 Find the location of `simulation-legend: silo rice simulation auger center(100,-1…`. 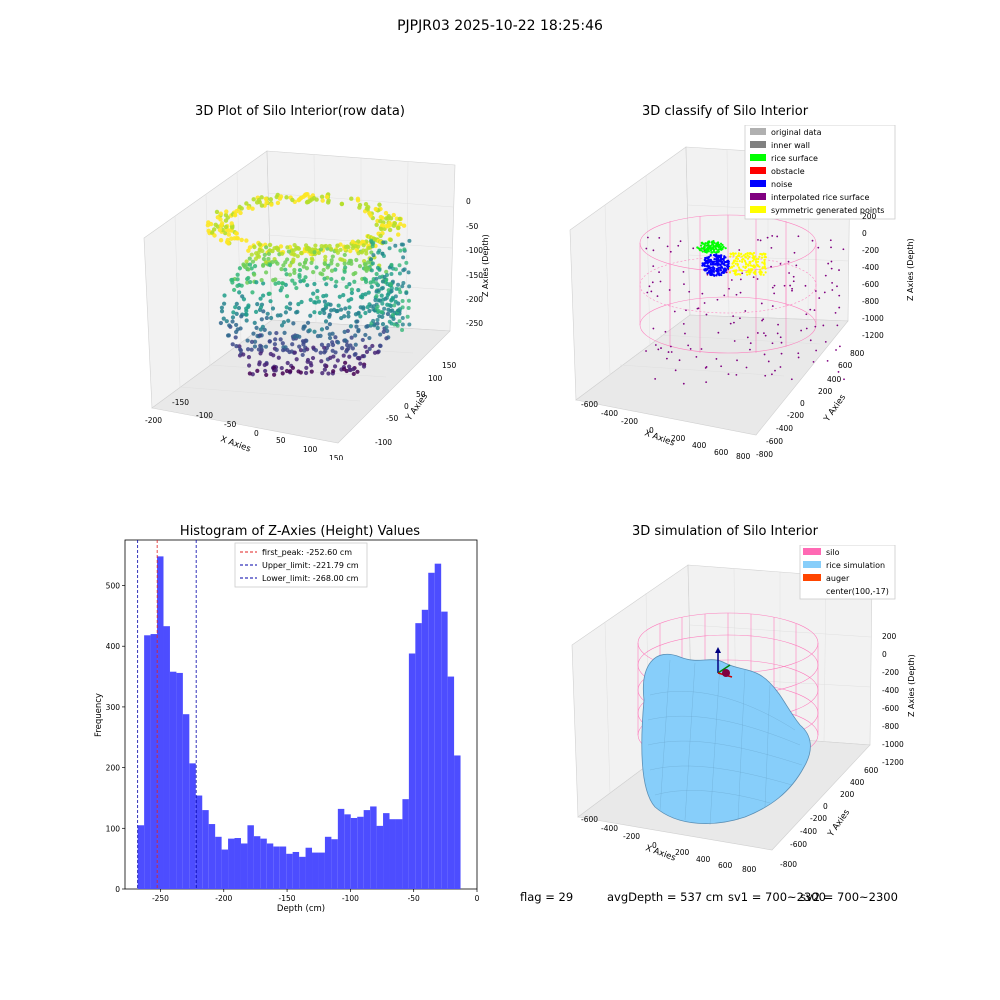

simulation-legend: silo rice simulation auger center(100,-1… is located at coordinates (847, 572).